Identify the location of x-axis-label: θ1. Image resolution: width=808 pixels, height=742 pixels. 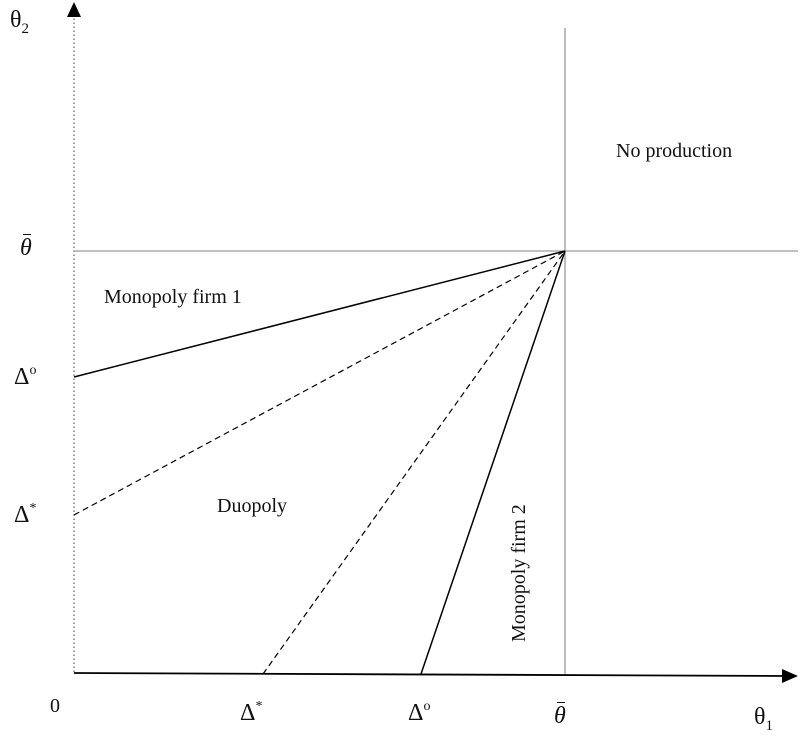
(763, 719).